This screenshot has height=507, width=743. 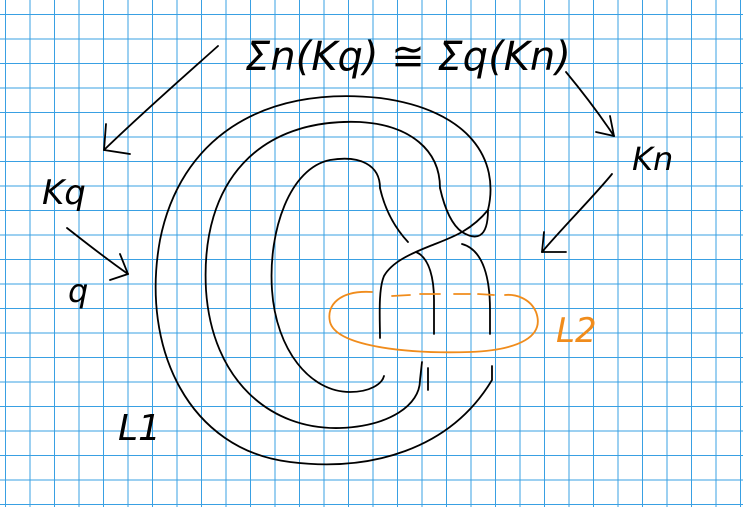 I want to click on label-l1: L1, so click(x=139, y=428).